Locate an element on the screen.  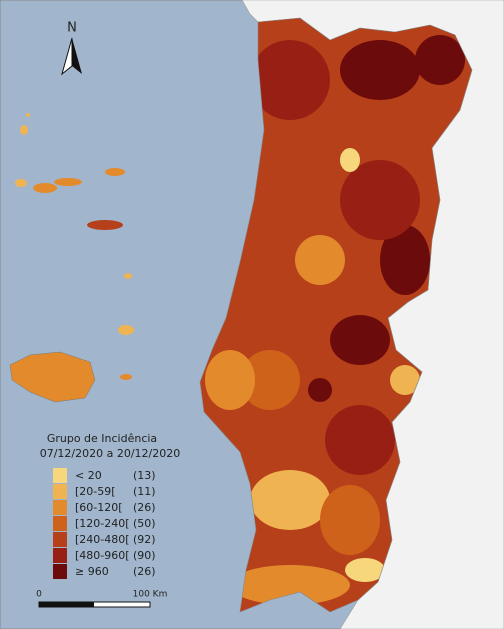
legend-period: 07/12/2020 a 20/12/2020 is located at coordinates (110, 453).